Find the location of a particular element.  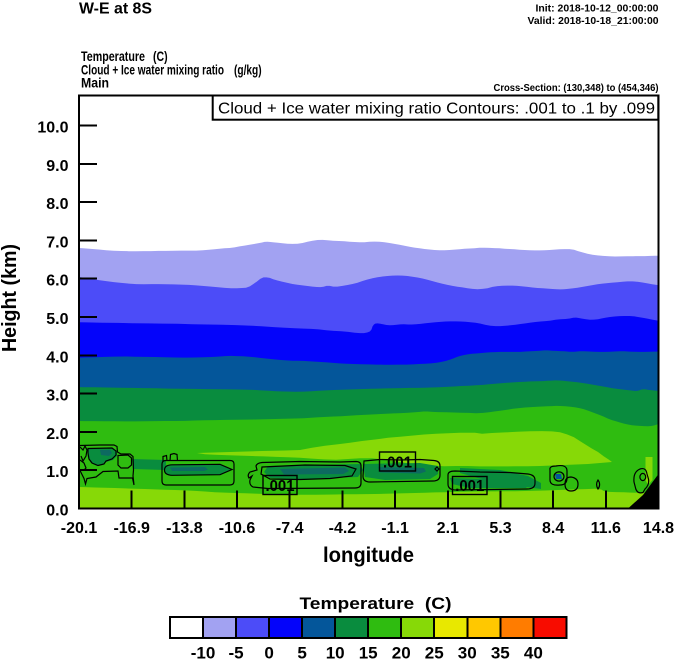

svg-text: -16.9 is located at coordinates (131, 528).